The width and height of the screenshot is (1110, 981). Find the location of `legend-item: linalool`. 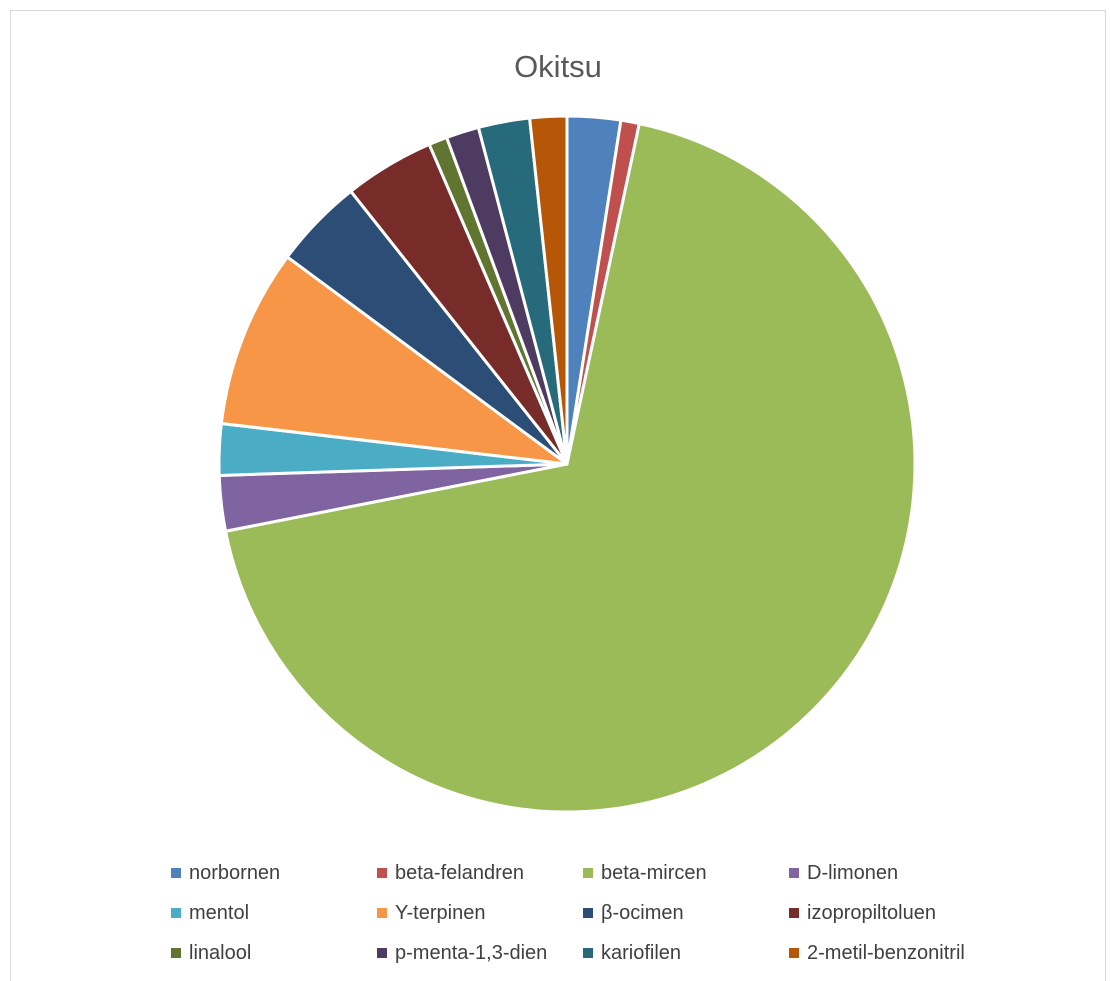

legend-item: linalool is located at coordinates (274, 953).